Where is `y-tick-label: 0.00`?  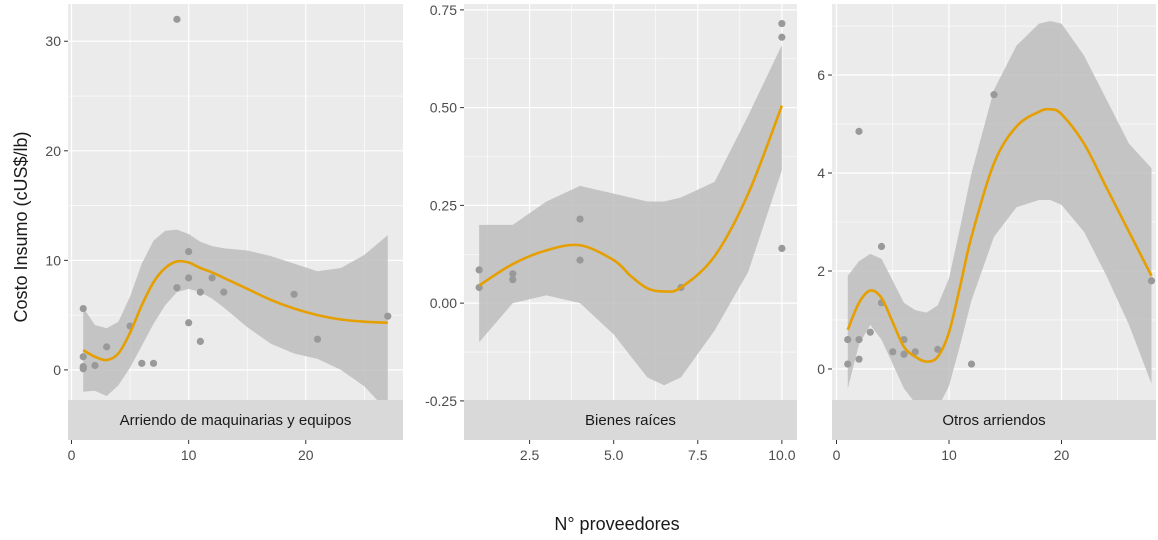 y-tick-label: 0.00 is located at coordinates (443, 303).